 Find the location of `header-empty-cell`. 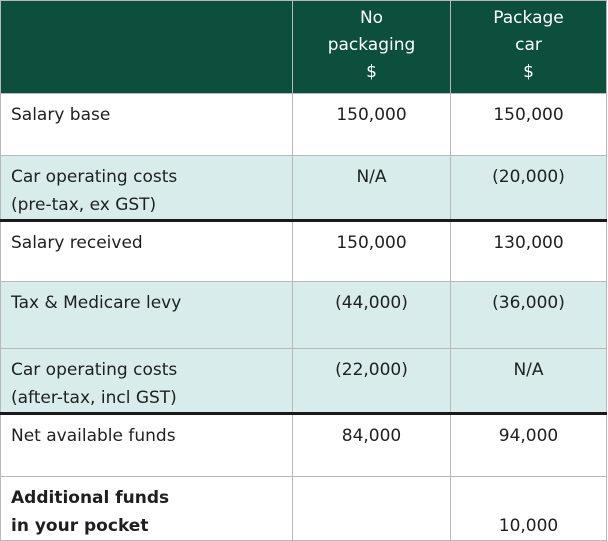

header-empty-cell is located at coordinates (146, 47).